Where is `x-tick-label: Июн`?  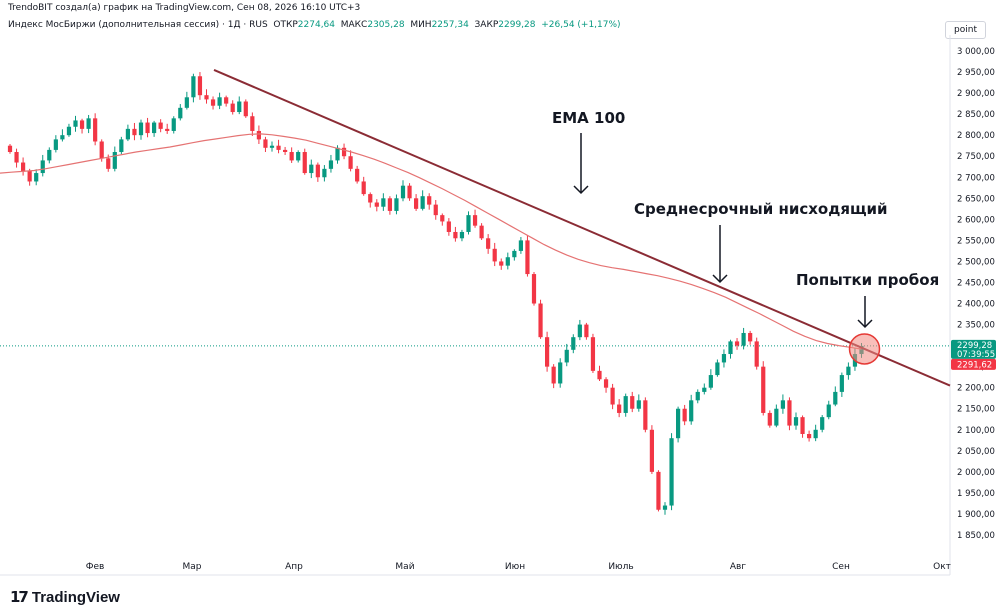 x-tick-label: Июн is located at coordinates (515, 567).